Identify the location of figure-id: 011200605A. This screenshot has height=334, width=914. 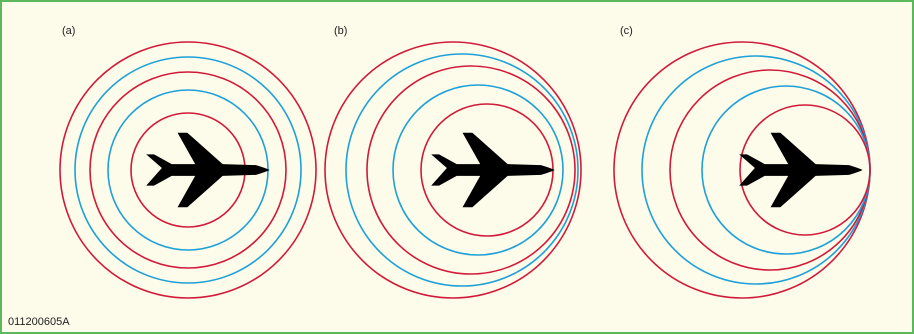
(39, 322).